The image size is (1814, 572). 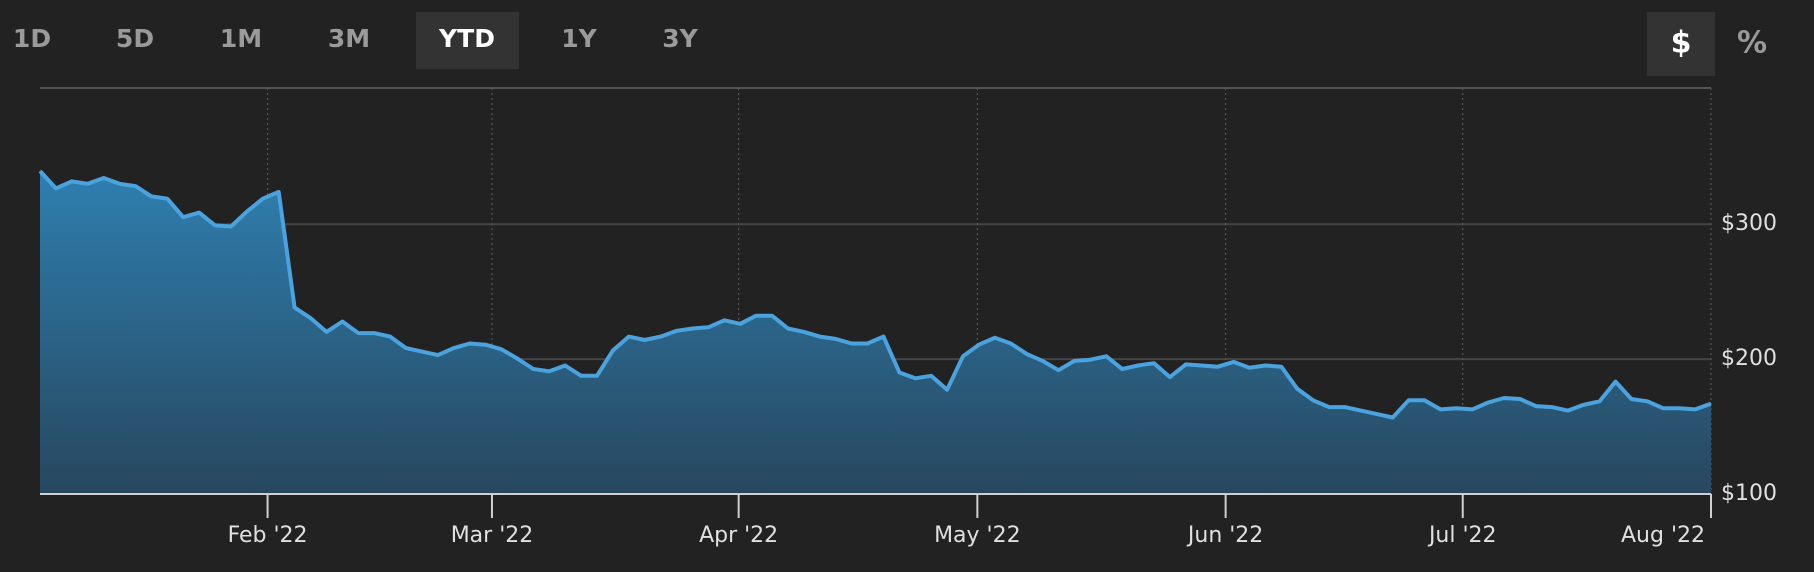 What do you see at coordinates (1663, 535) in the screenshot?
I see `x-tick-label: Aug '22` at bounding box center [1663, 535].